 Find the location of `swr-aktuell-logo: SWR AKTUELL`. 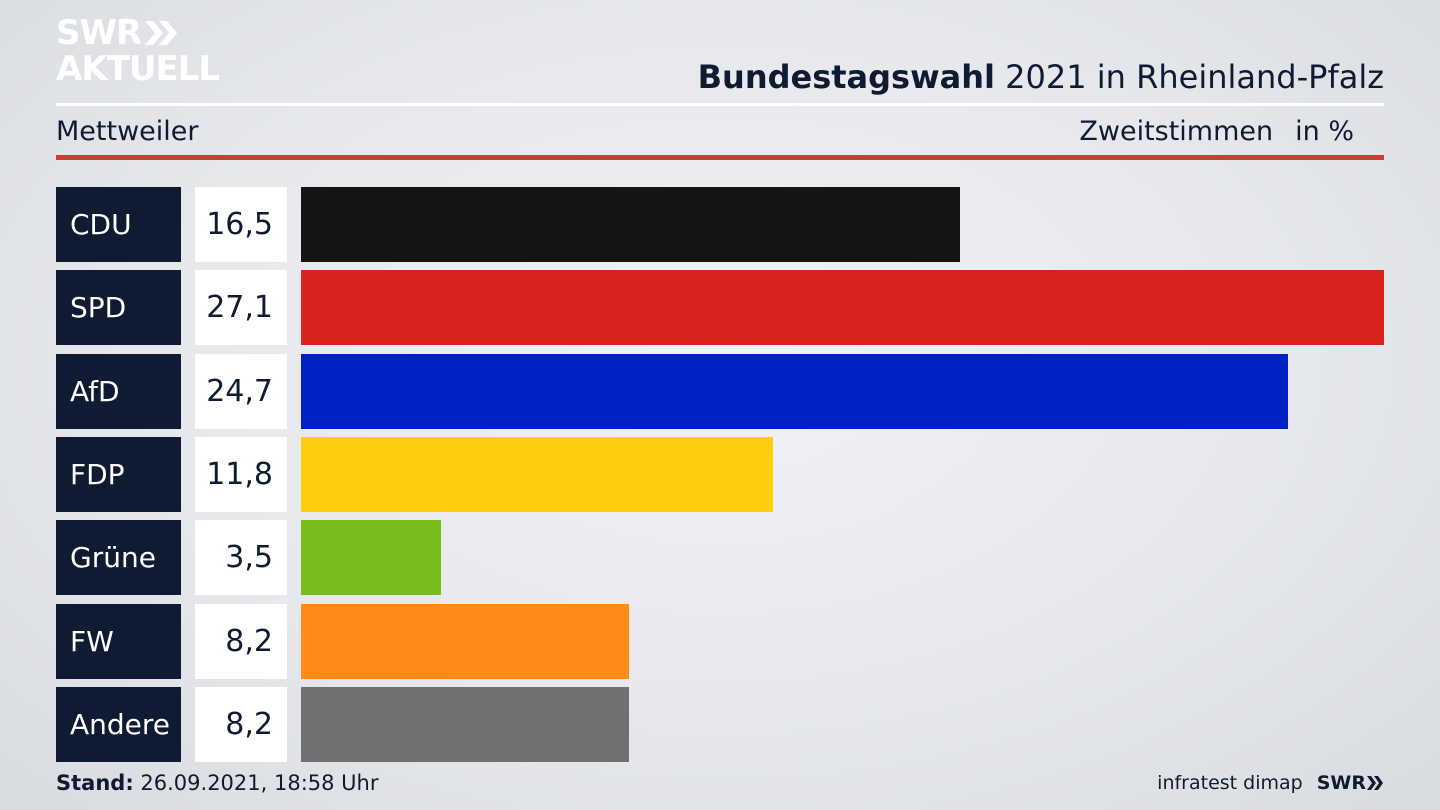

swr-aktuell-logo: SWR AKTUELL is located at coordinates (138, 51).